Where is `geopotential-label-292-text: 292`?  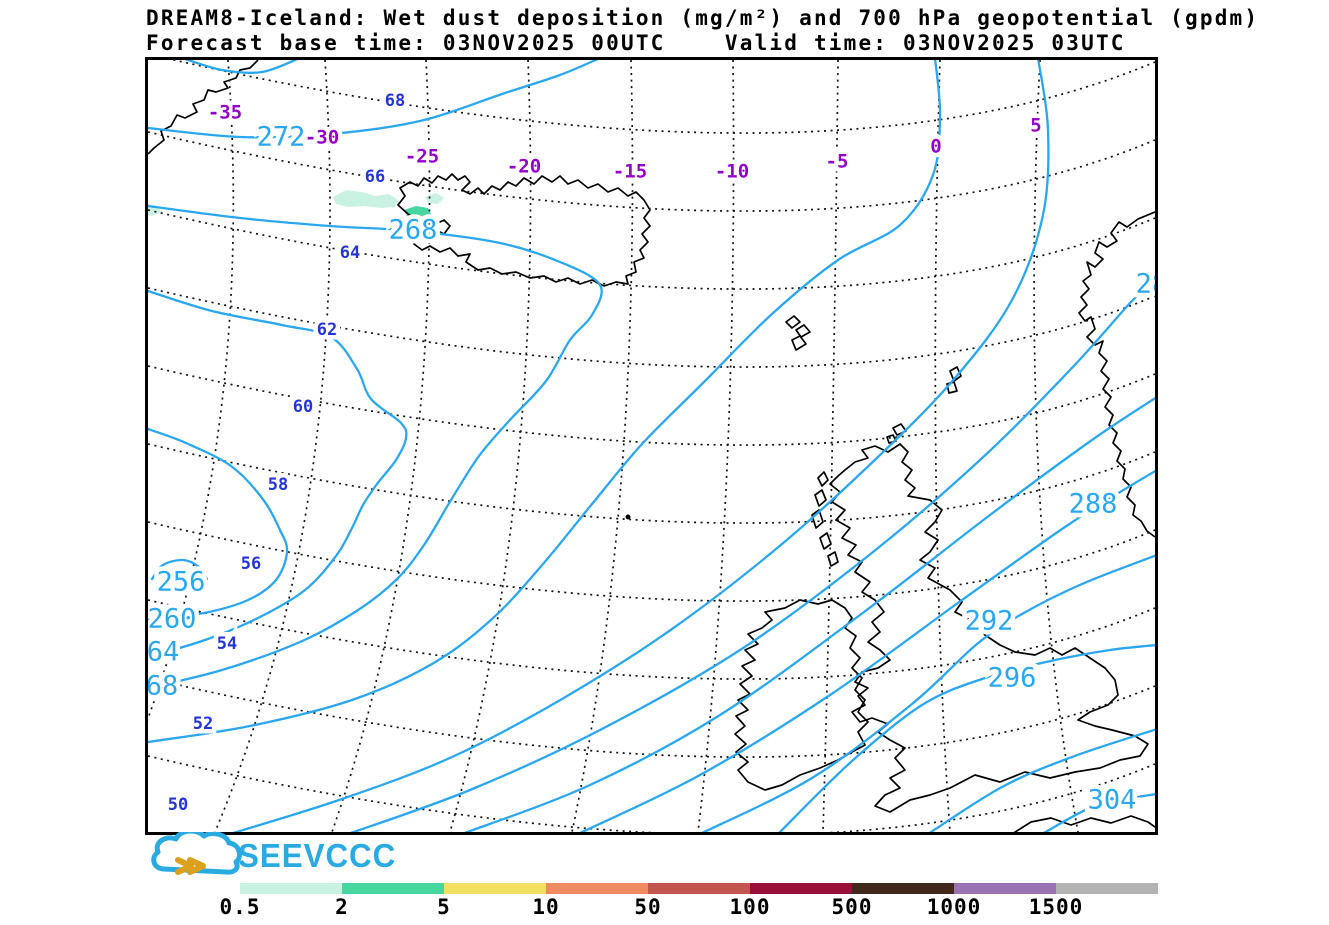
geopotential-label-292-text: 292 is located at coordinates (989, 621).